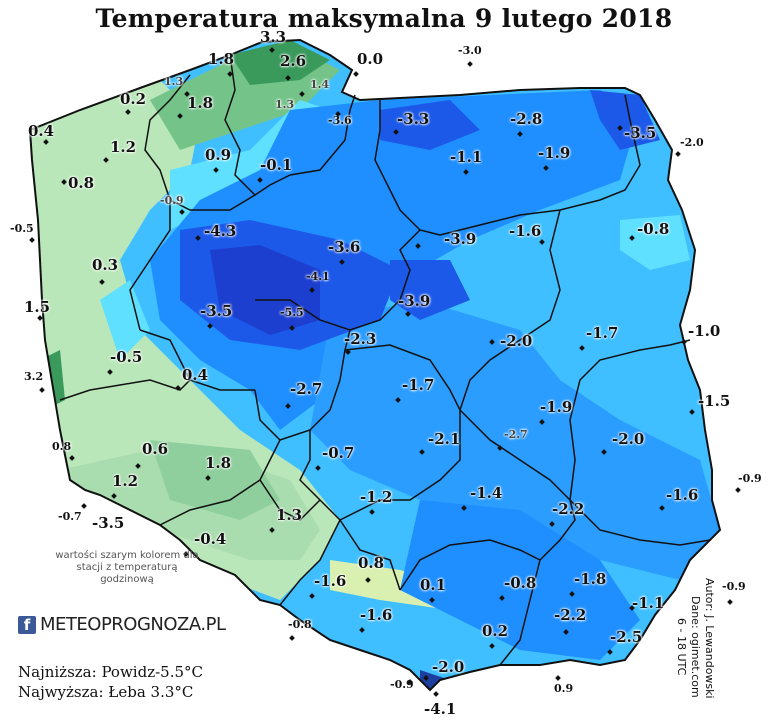 Image resolution: width=768 pixels, height=722 pixels. Describe the element at coordinates (34, 376) in the screenshot. I see `station-value: 3.2` at that location.